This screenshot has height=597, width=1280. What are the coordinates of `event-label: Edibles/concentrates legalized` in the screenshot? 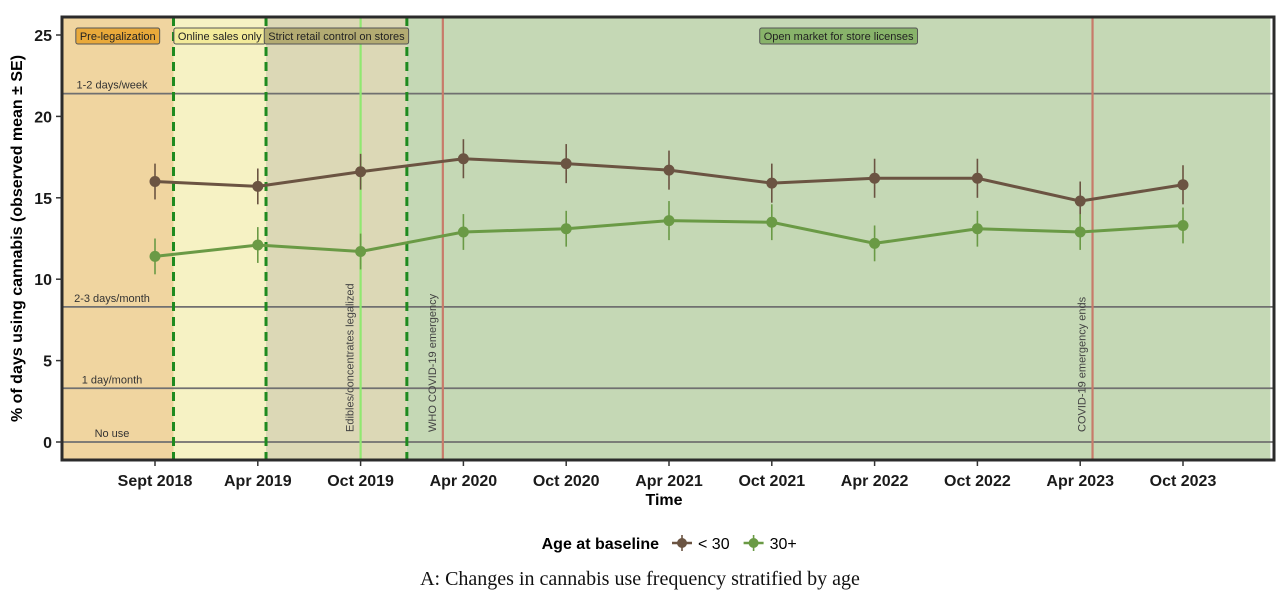 It's located at (351, 357).